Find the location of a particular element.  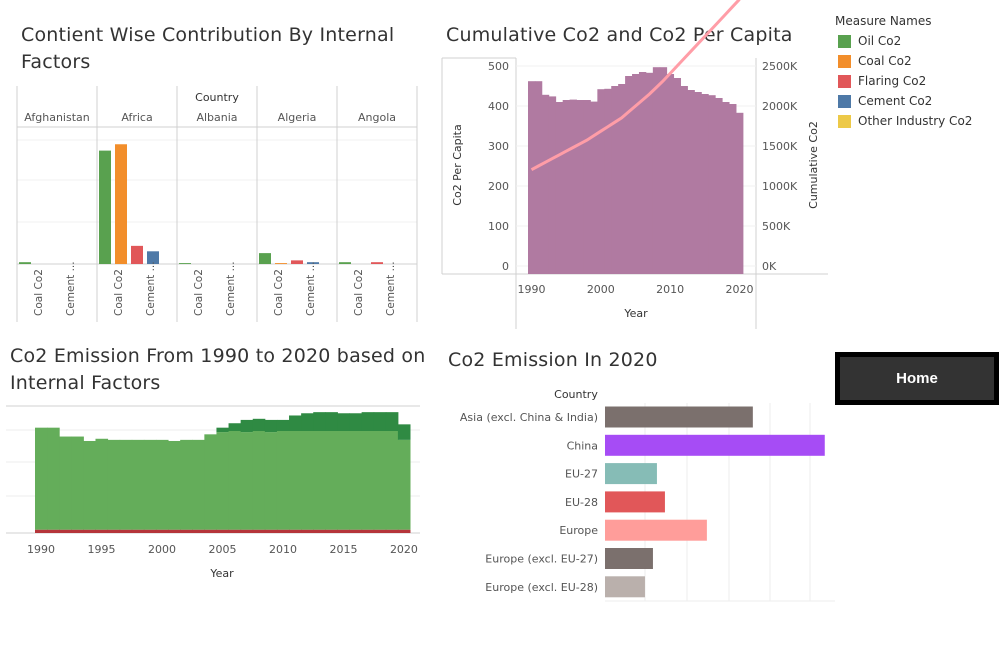

title-line-1: Co2 Emission From 1990 to 2020 based on is located at coordinates (218, 356).